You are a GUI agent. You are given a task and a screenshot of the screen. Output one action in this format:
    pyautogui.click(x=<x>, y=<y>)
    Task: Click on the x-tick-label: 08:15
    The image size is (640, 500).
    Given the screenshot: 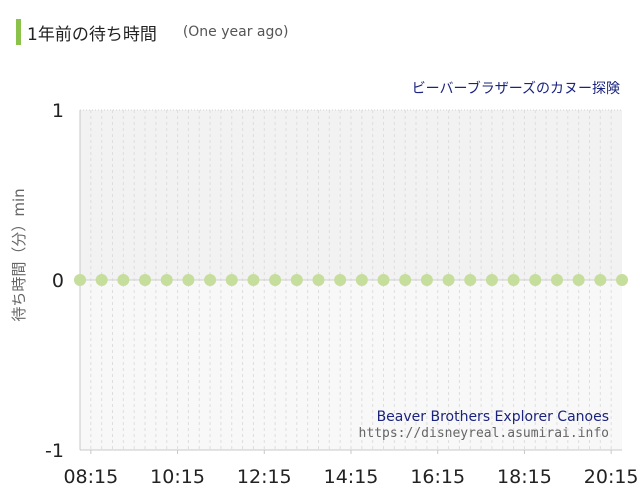 What is the action you would take?
    pyautogui.click(x=90, y=477)
    